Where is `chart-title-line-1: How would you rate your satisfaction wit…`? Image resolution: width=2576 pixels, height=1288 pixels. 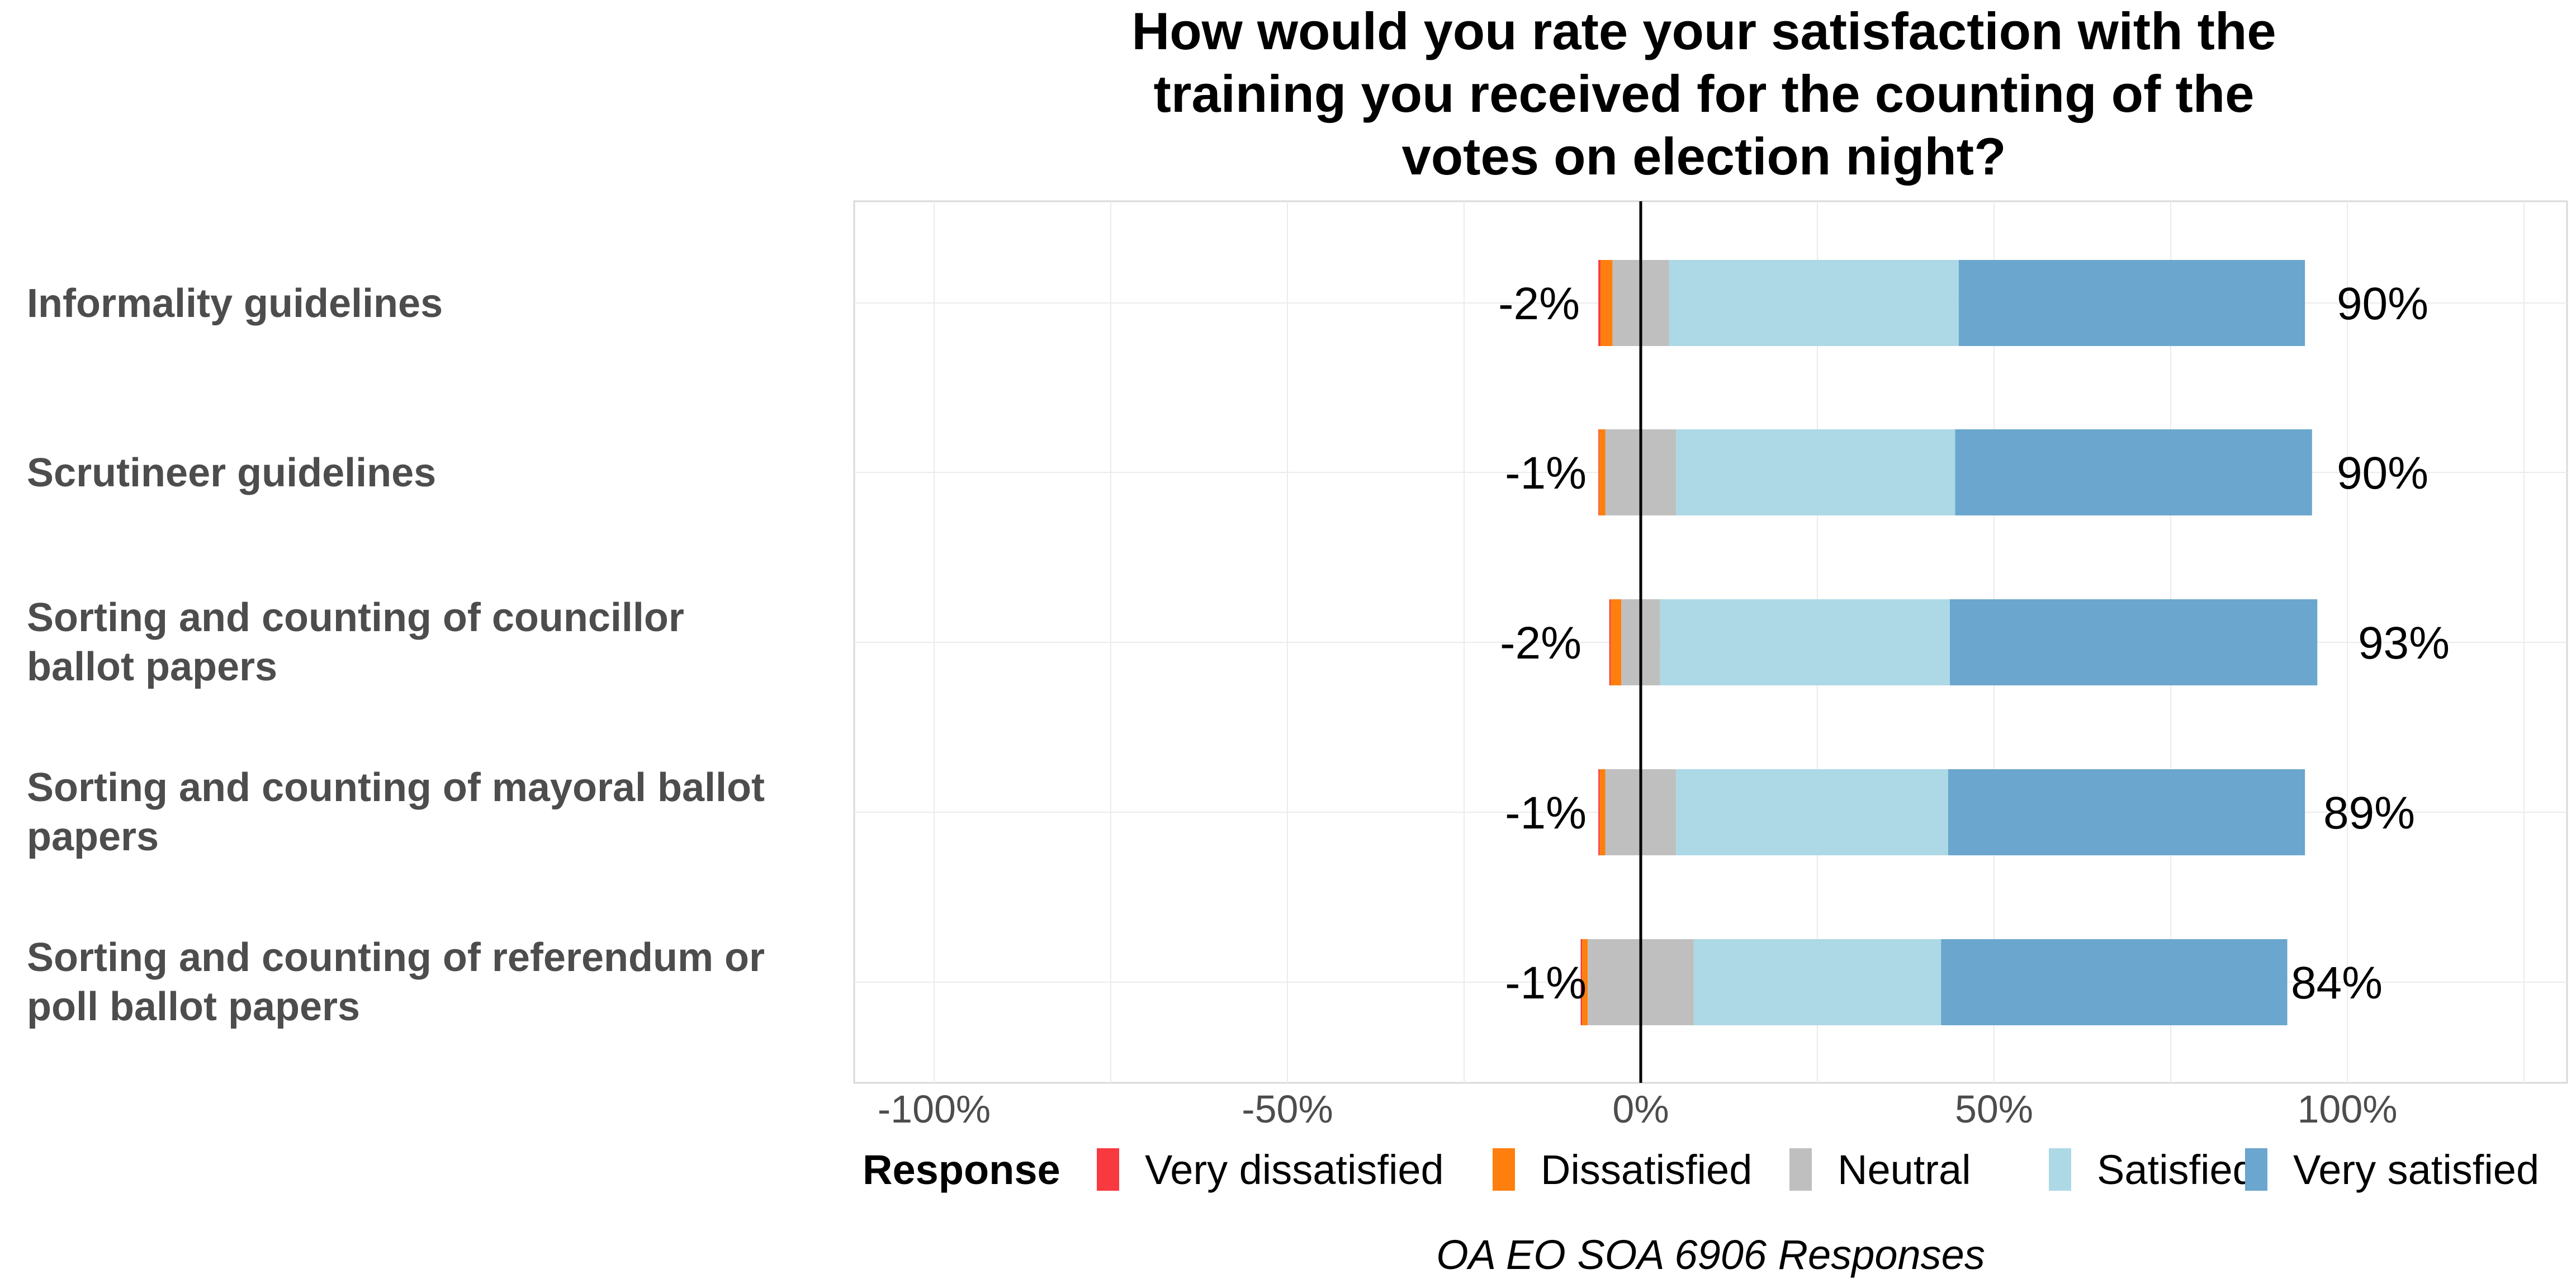 chart-title-line-1: How would you rate your satisfaction wit… is located at coordinates (1703, 31).